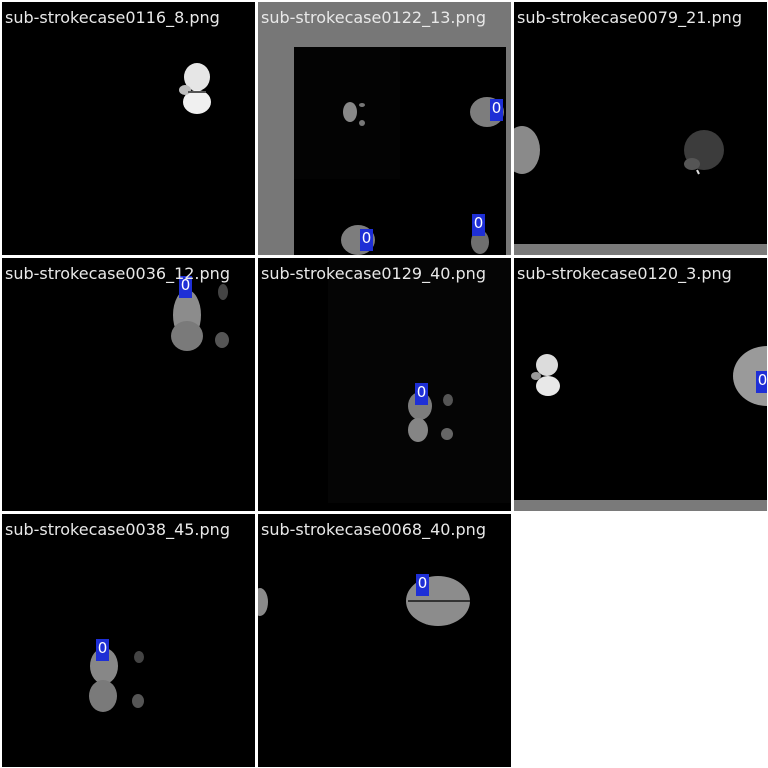 The image size is (768, 768). Describe the element at coordinates (112, 17) in the screenshot. I see `filename-label: sub-strokecase0116_8.png` at that location.